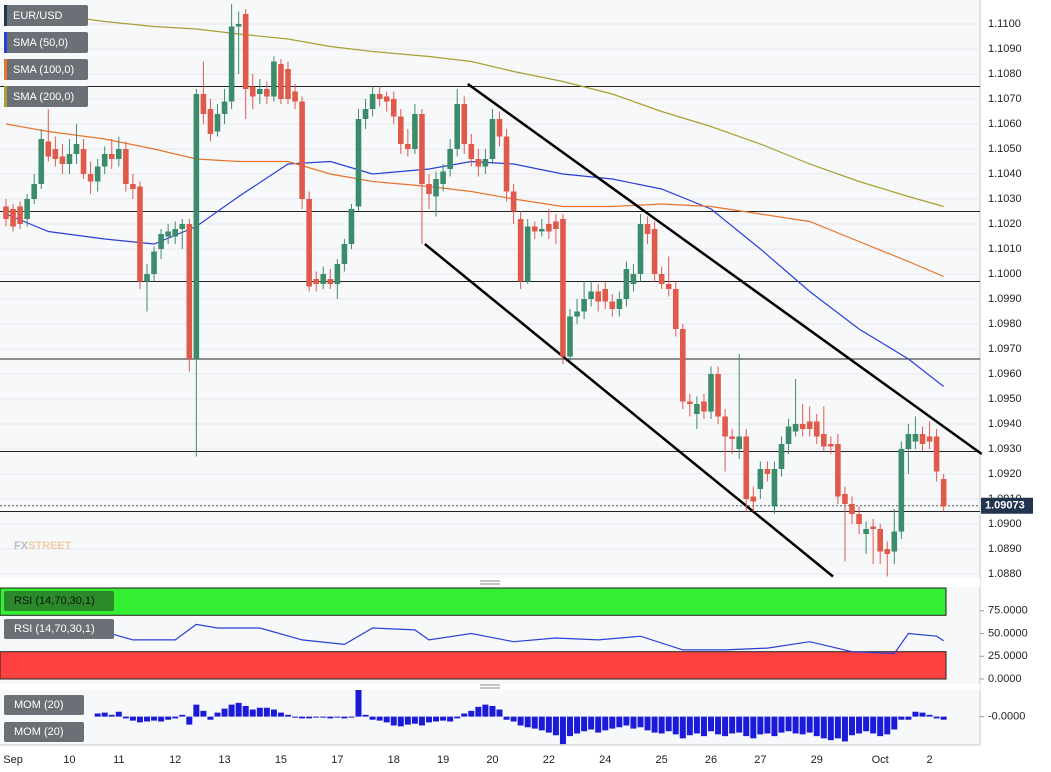  Describe the element at coordinates (175, 760) in the screenshot. I see `x-tick-label: 12` at that location.